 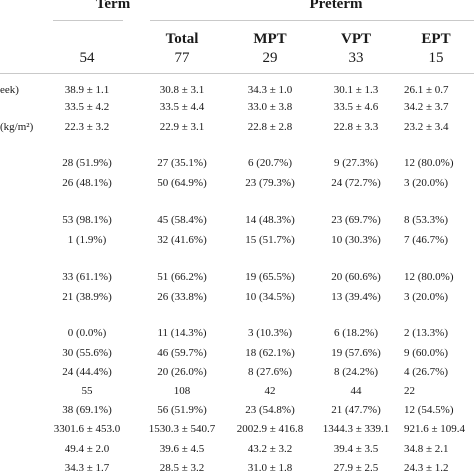 I want to click on row-label-bmi: (kg/m²), so click(x=17, y=127).